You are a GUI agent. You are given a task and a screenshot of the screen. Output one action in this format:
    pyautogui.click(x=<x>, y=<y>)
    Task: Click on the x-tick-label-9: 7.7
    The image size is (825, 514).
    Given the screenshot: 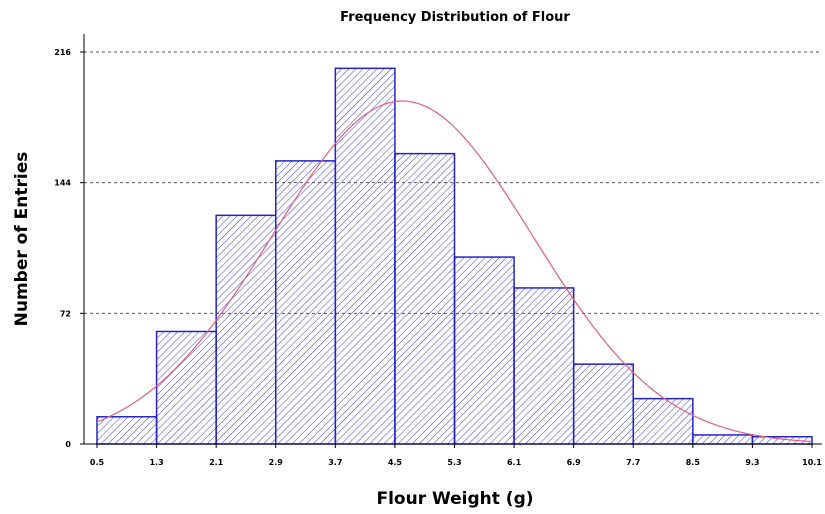 What is the action you would take?
    pyautogui.click(x=633, y=462)
    